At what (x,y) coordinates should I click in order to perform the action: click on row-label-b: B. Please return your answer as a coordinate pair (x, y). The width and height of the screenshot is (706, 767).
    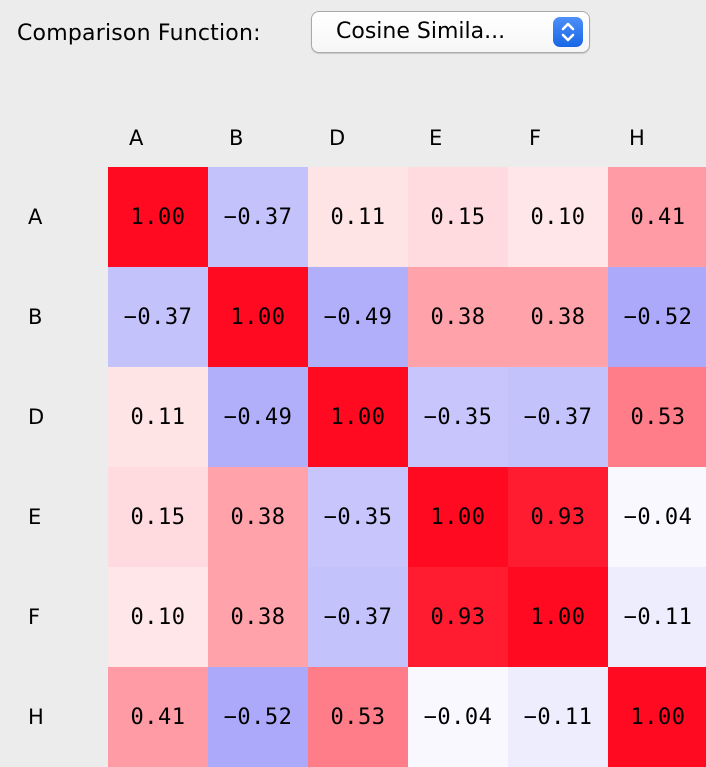
    Looking at the image, I should click on (35, 317).